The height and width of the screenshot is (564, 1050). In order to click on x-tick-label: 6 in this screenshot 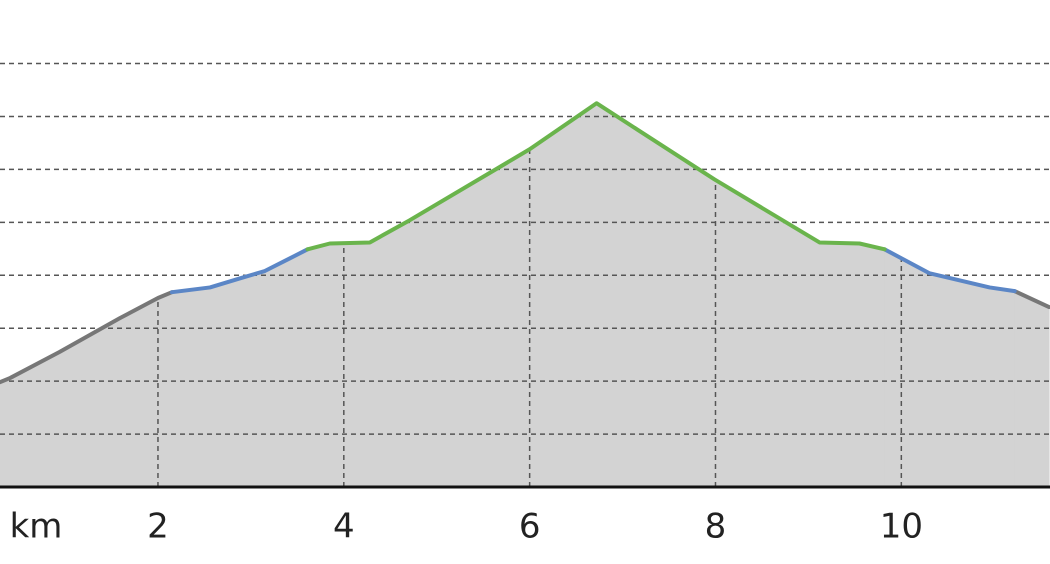, I will do `click(530, 527)`.